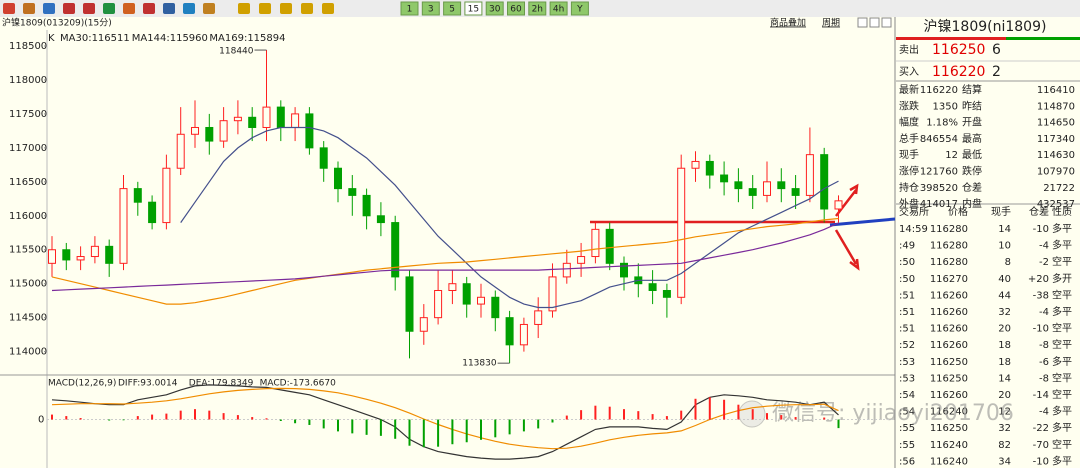 This screenshot has width=1080, height=468. Describe the element at coordinates (298, 384) in the screenshot. I see `legend-entry: MACD:-173.6670` at that location.